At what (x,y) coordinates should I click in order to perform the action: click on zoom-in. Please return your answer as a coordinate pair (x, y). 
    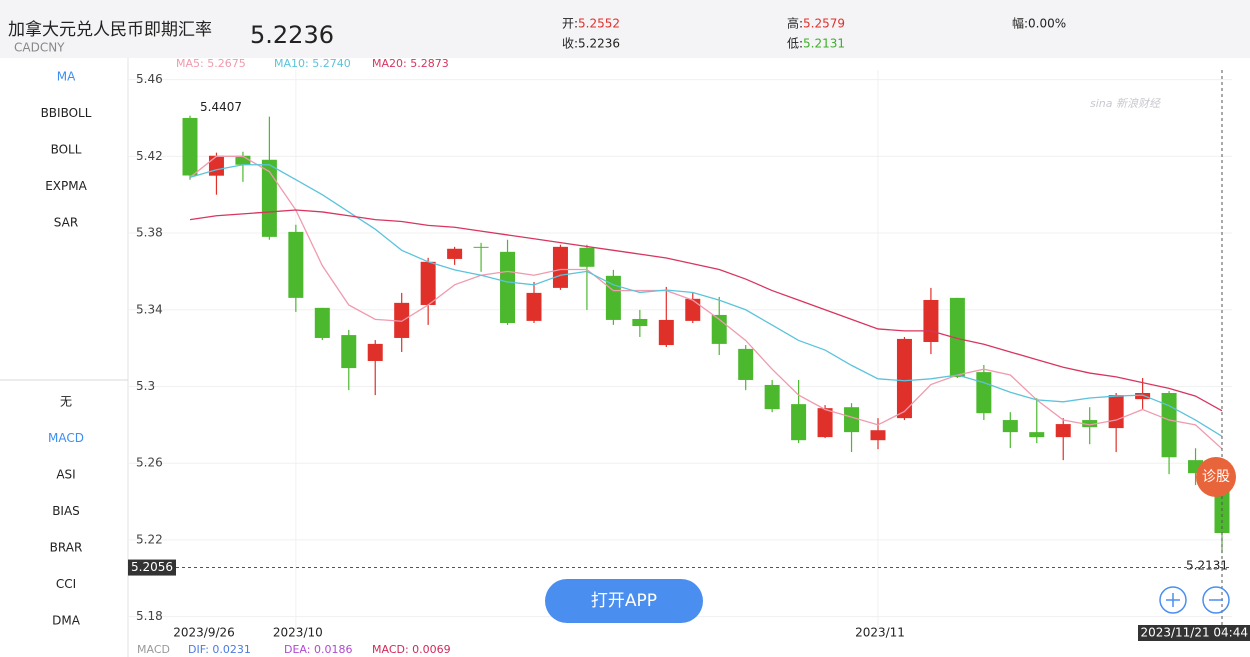
    Looking at the image, I should click on (1173, 600).